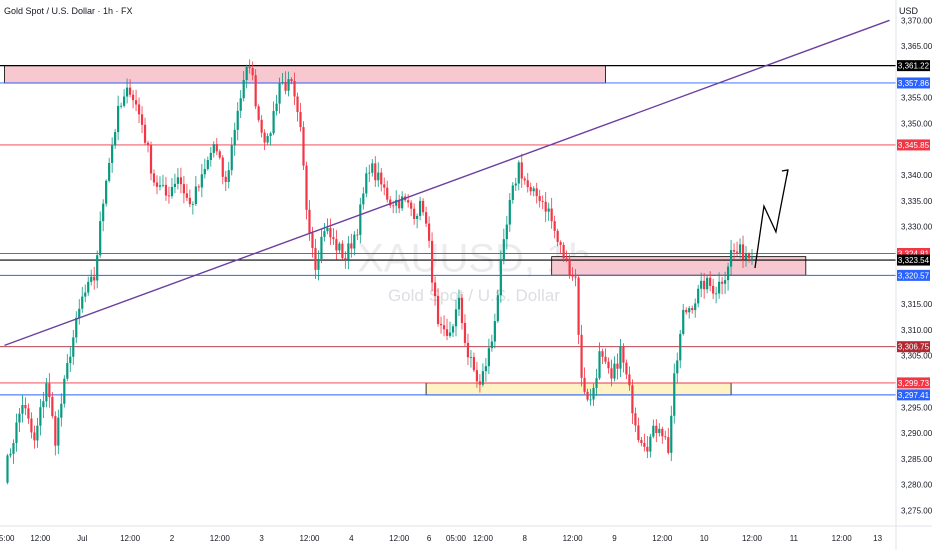 Image resolution: width=932 pixels, height=550 pixels. What do you see at coordinates (913, 383) in the screenshot?
I see `price-tag: 3,299.73` at bounding box center [913, 383].